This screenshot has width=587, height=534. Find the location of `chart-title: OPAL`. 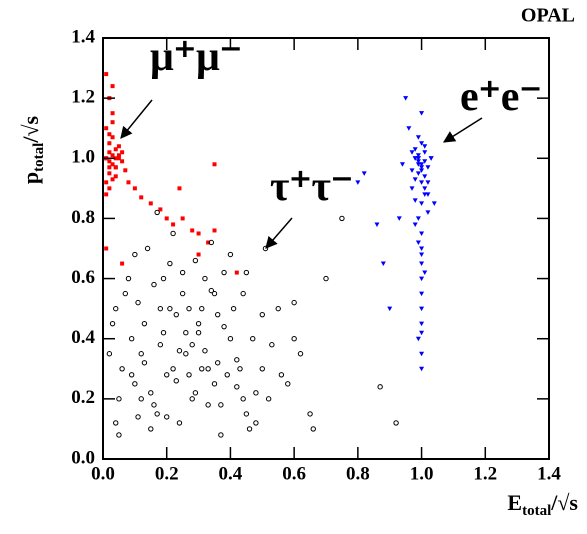

chart-title: OPAL is located at coordinates (548, 16).